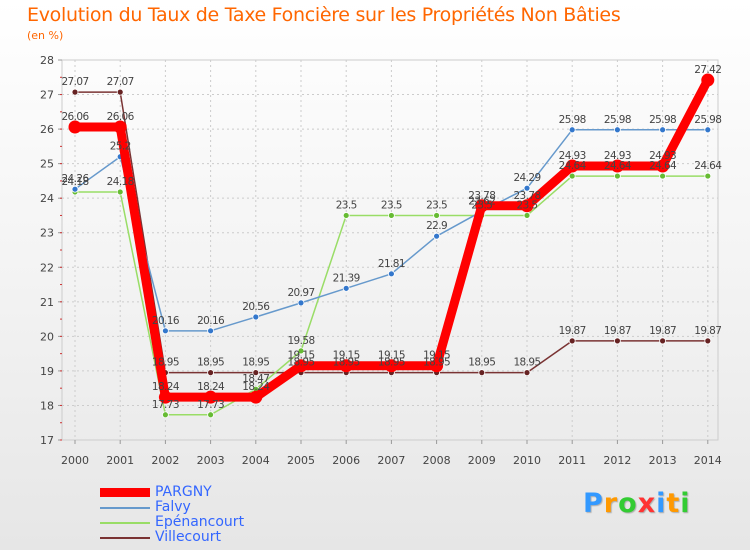  I want to click on data-label: 24.64, so click(618, 166).